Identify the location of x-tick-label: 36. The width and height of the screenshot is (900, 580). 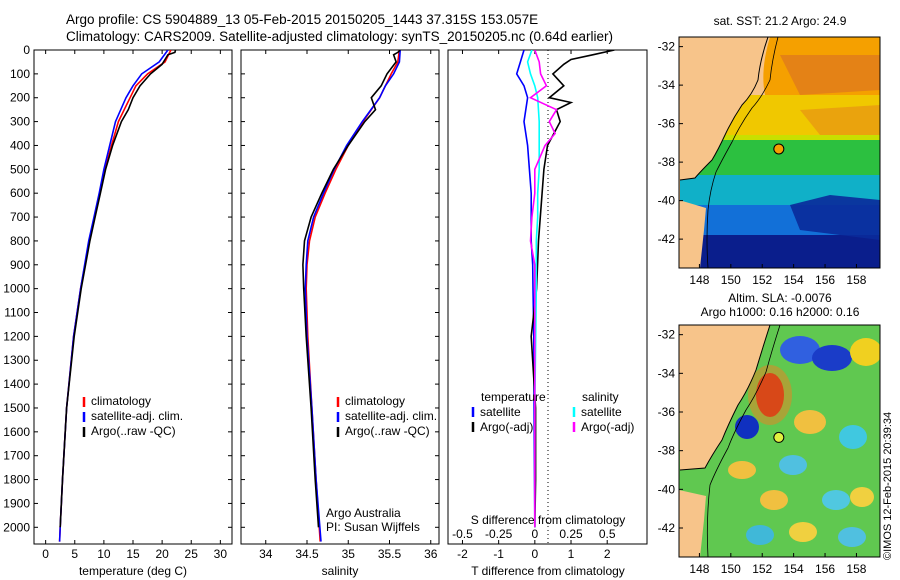
(431, 554).